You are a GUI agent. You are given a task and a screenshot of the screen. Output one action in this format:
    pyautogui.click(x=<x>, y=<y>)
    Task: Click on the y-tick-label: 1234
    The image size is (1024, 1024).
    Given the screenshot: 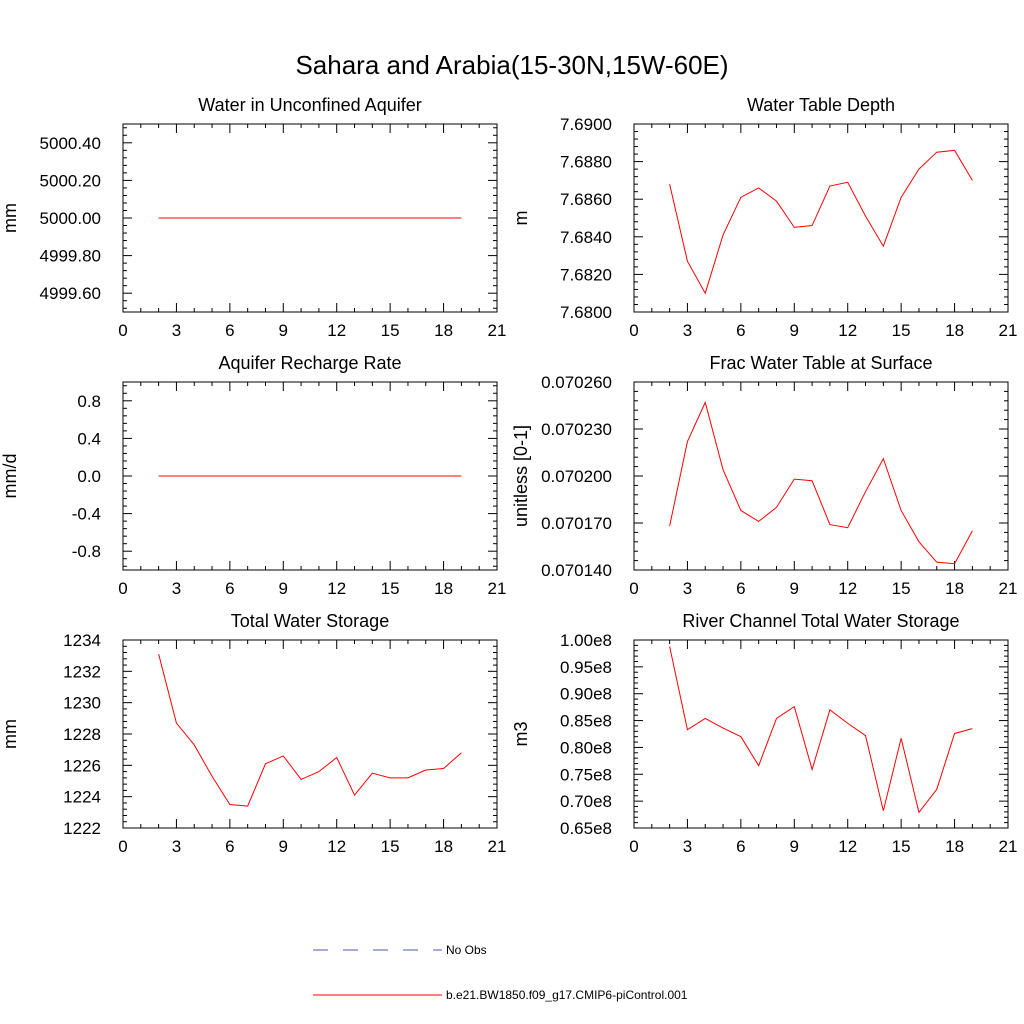 What is the action you would take?
    pyautogui.click(x=82, y=640)
    